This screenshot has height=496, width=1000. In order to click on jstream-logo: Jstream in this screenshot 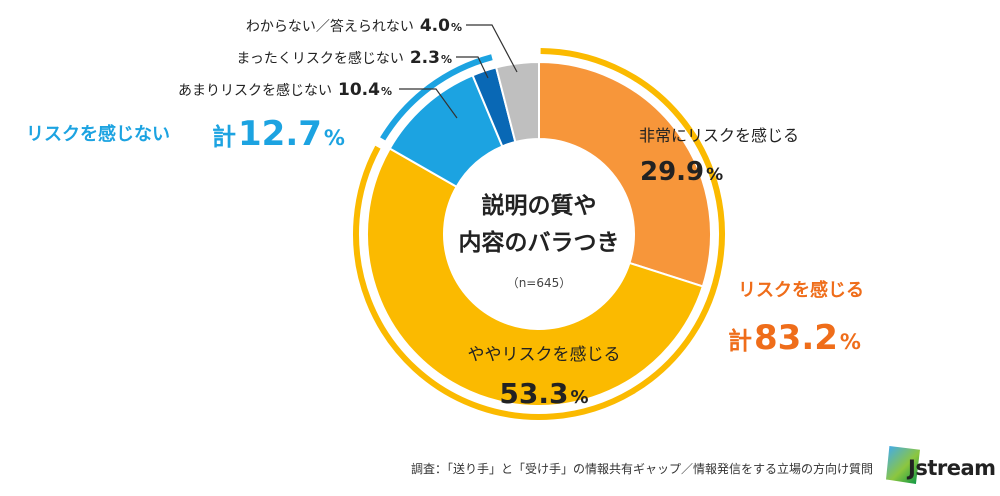, I will do `click(941, 466)`.